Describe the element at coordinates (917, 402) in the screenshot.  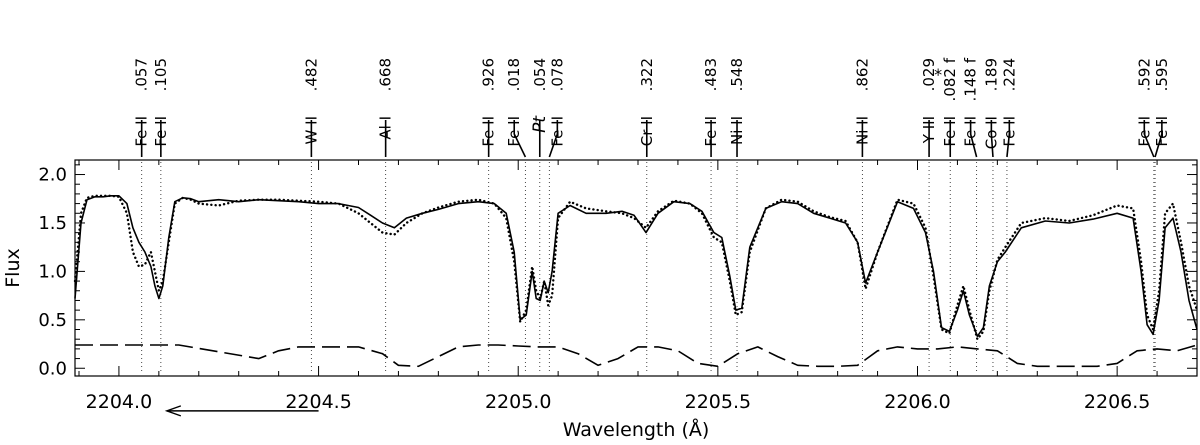
I see `x-tick-label: 2206.0` at that location.